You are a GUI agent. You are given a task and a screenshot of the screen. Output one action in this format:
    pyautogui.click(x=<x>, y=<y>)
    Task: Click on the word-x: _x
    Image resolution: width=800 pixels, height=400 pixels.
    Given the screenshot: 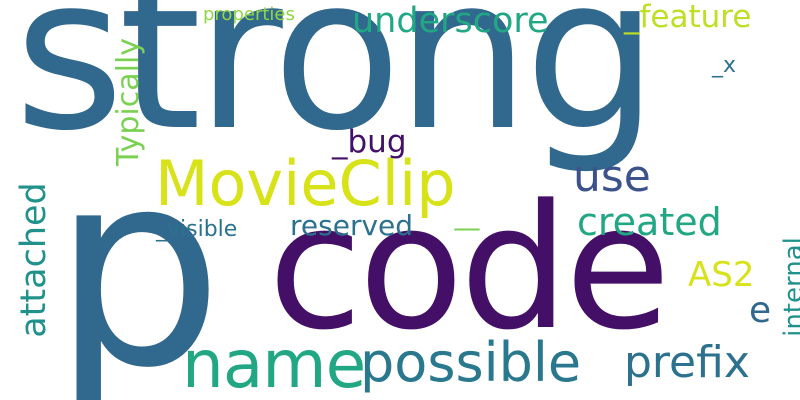 What is the action you would take?
    pyautogui.click(x=724, y=65)
    